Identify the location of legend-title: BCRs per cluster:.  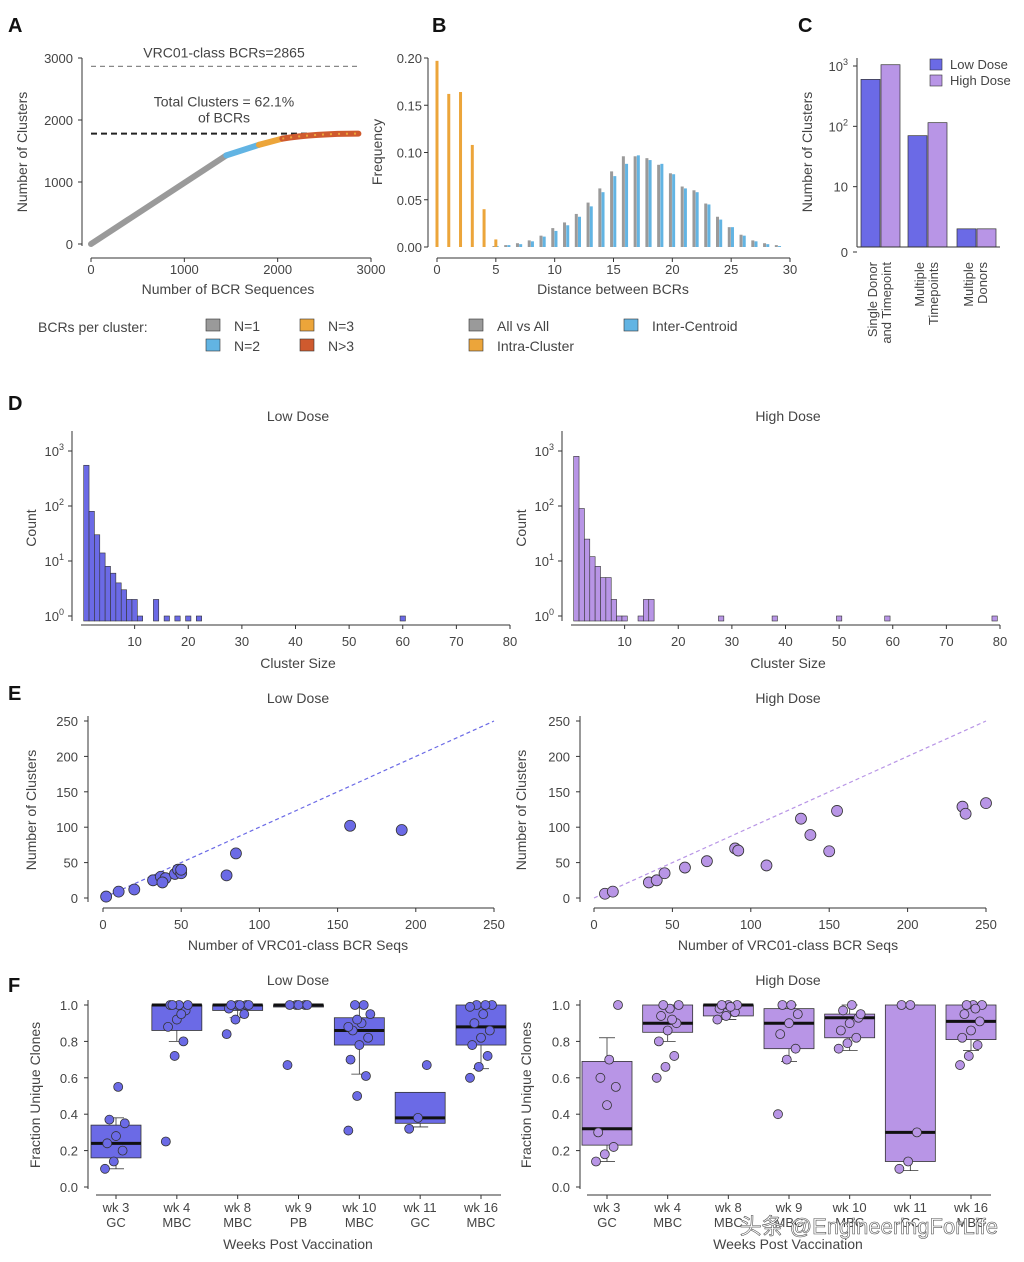
(93, 327).